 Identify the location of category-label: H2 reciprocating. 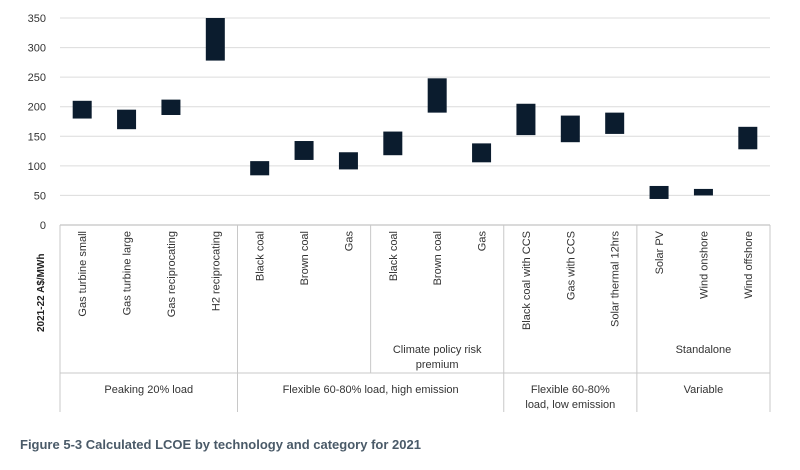
(216, 271).